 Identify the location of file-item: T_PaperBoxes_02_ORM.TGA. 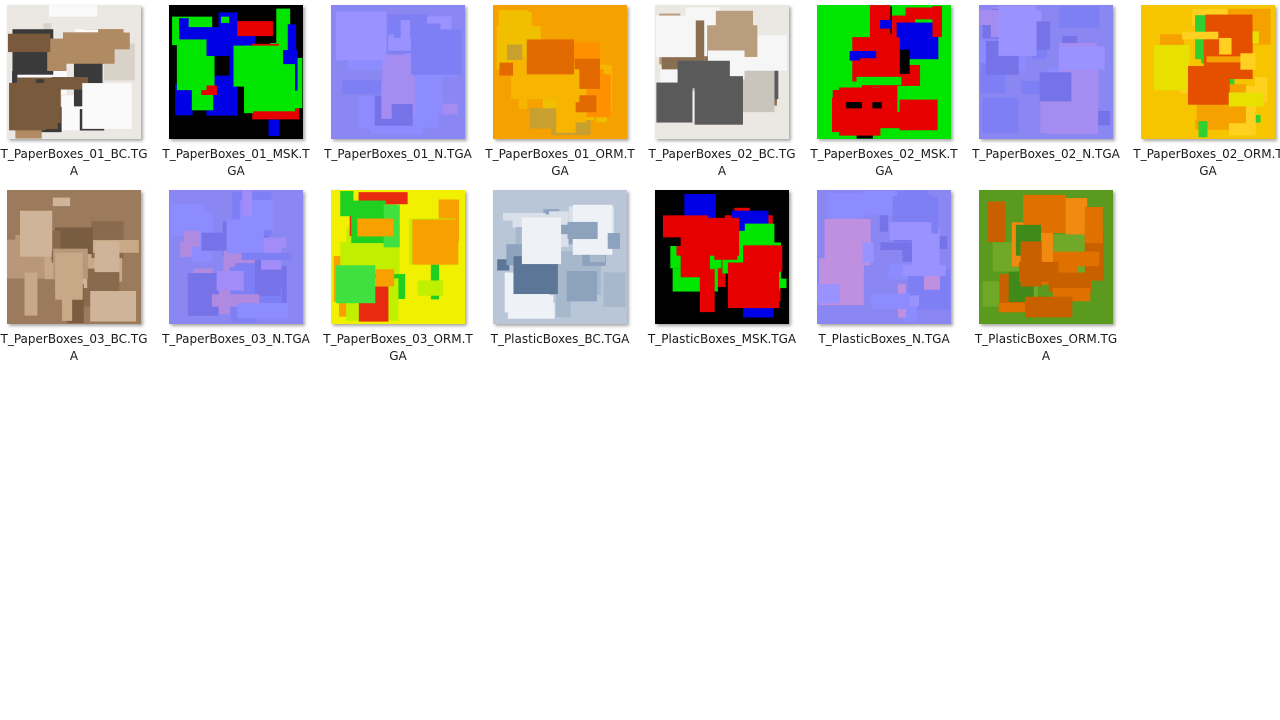
(1206, 95).